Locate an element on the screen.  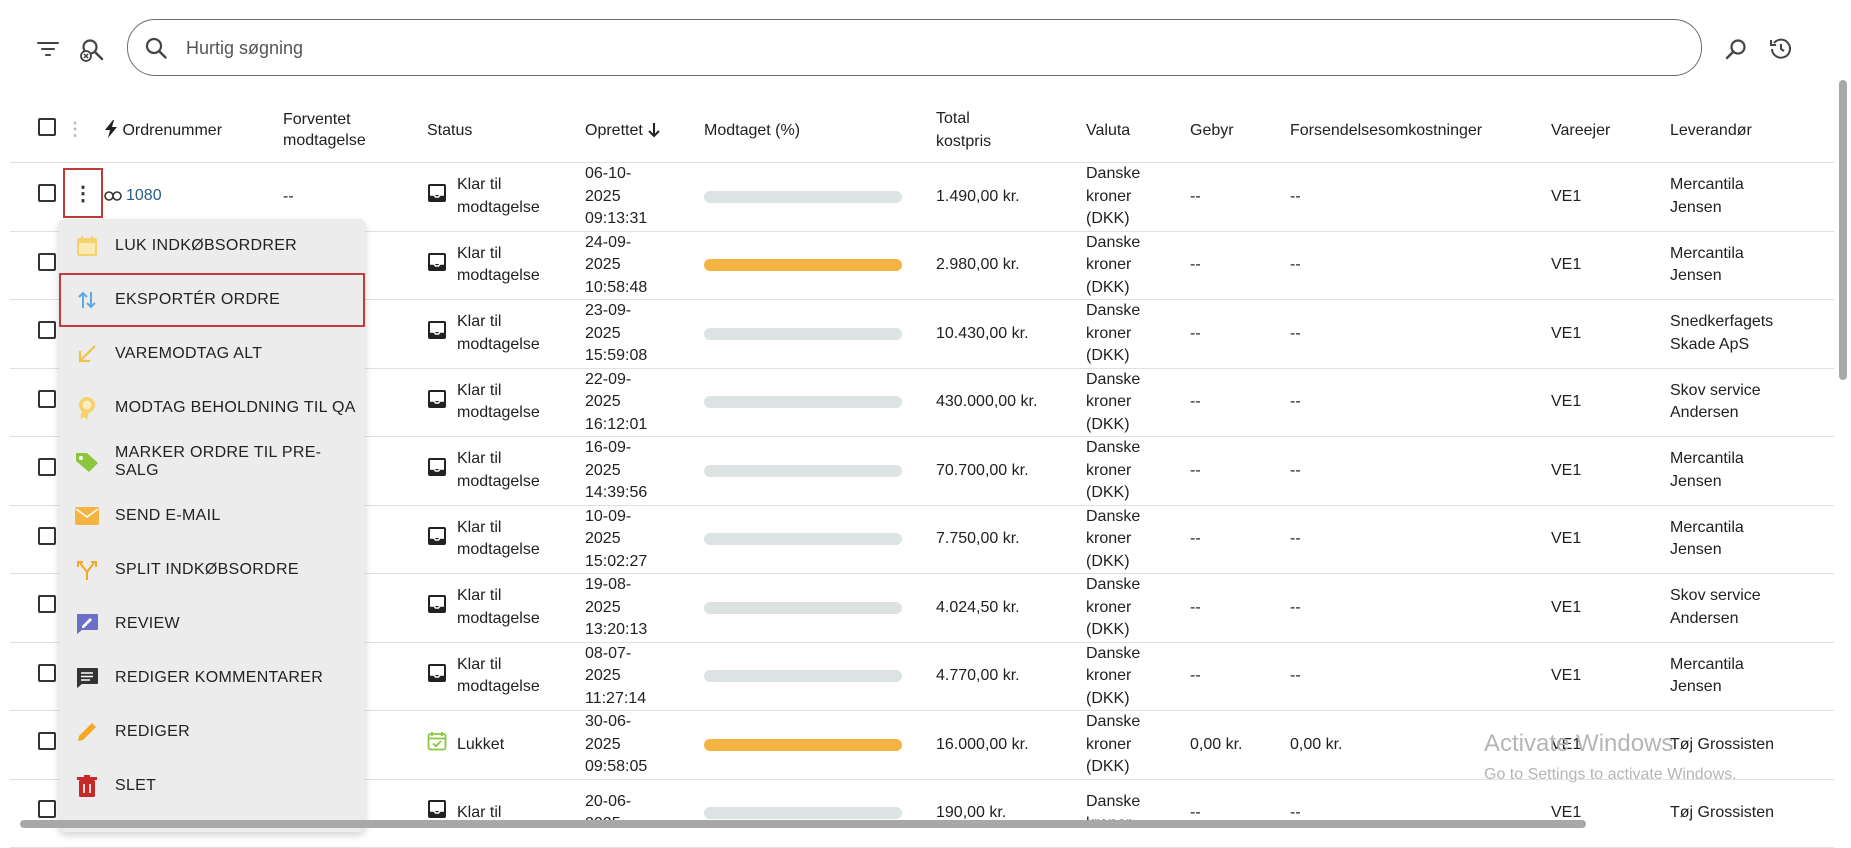
expected-value: -- is located at coordinates (288, 196).